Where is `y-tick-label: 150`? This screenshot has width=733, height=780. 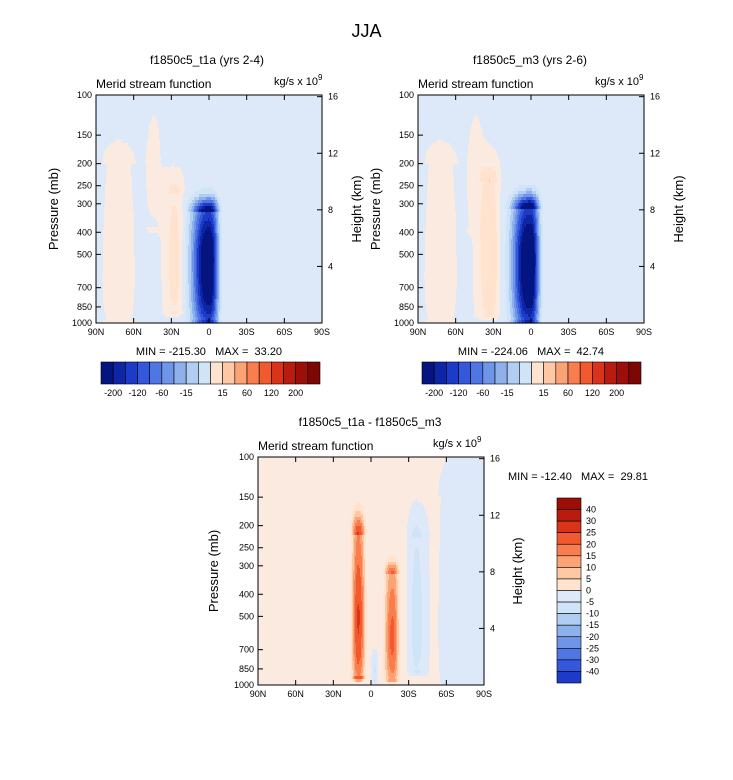 y-tick-label: 150 is located at coordinates (406, 135).